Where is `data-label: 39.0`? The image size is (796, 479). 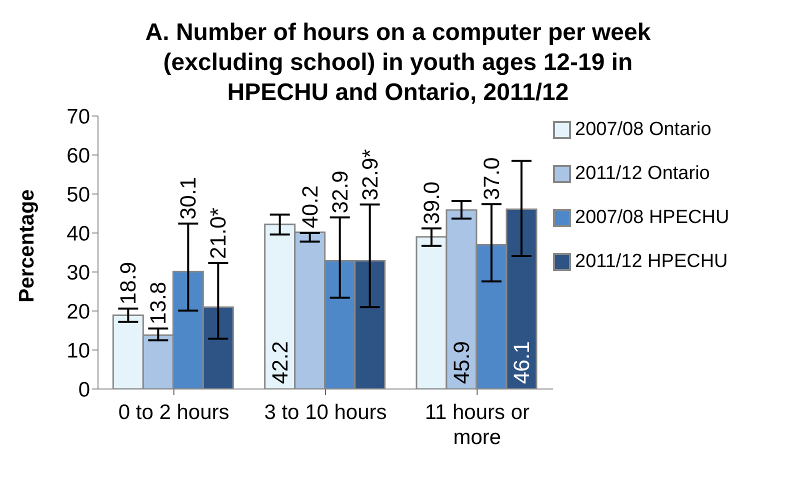
data-label: 39.0 is located at coordinates (431, 202).